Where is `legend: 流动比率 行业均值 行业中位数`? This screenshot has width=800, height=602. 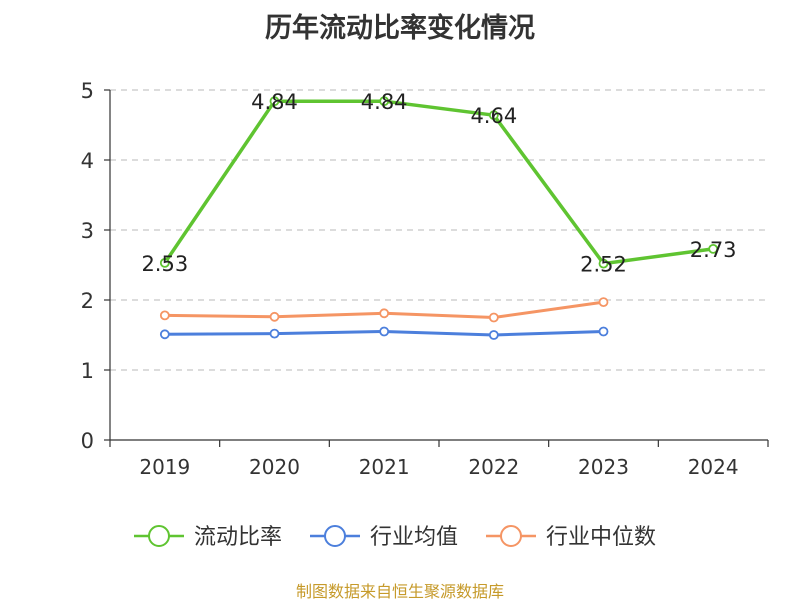
legend: 流动比率 行业均值 行业中位数 is located at coordinates (395, 537).